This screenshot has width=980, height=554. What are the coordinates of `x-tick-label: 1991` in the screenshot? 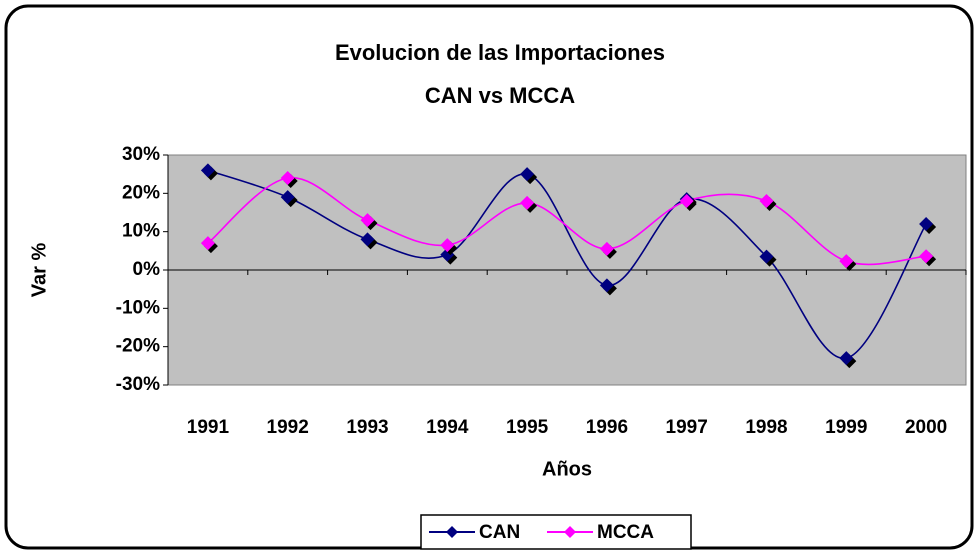 It's located at (208, 427).